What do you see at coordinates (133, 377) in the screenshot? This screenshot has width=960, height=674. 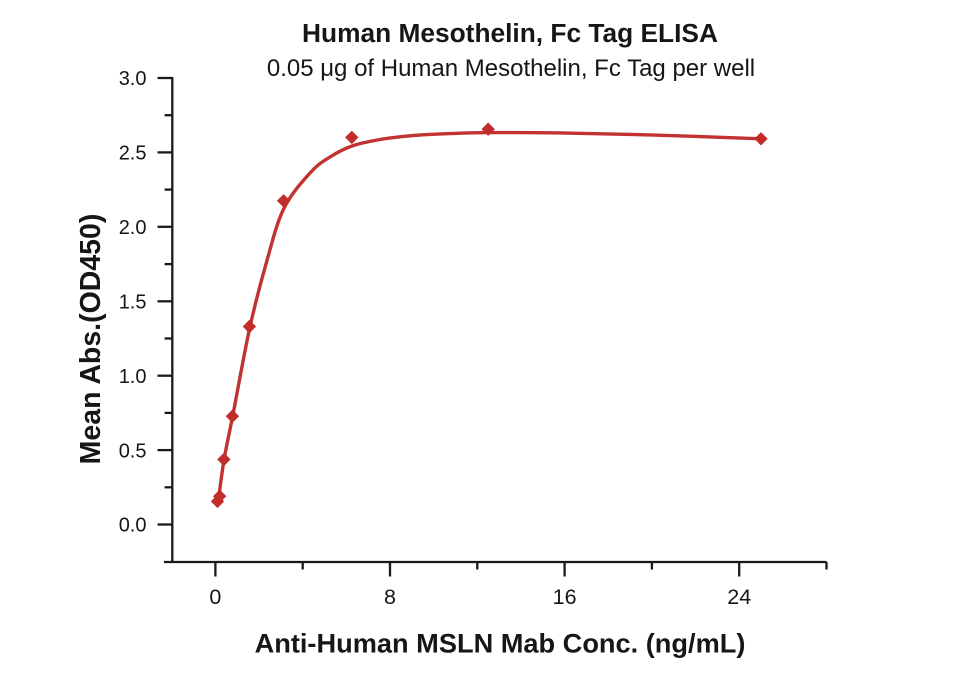 I see `svg-text: 1.0` at bounding box center [133, 377].